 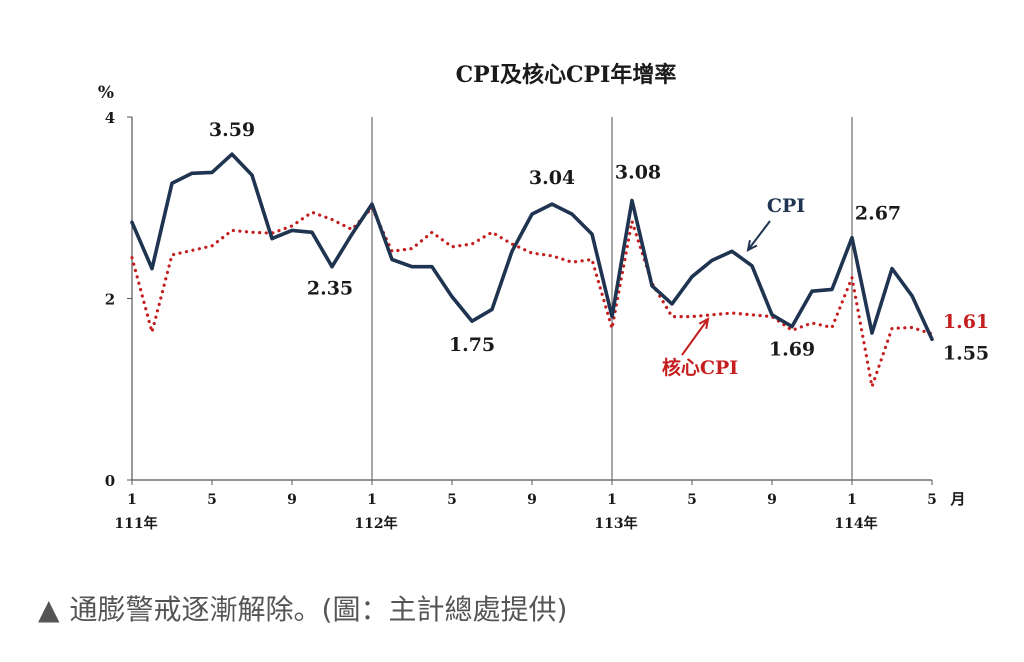 I want to click on cpi-annotation-arrow-head, so click(x=752, y=245).